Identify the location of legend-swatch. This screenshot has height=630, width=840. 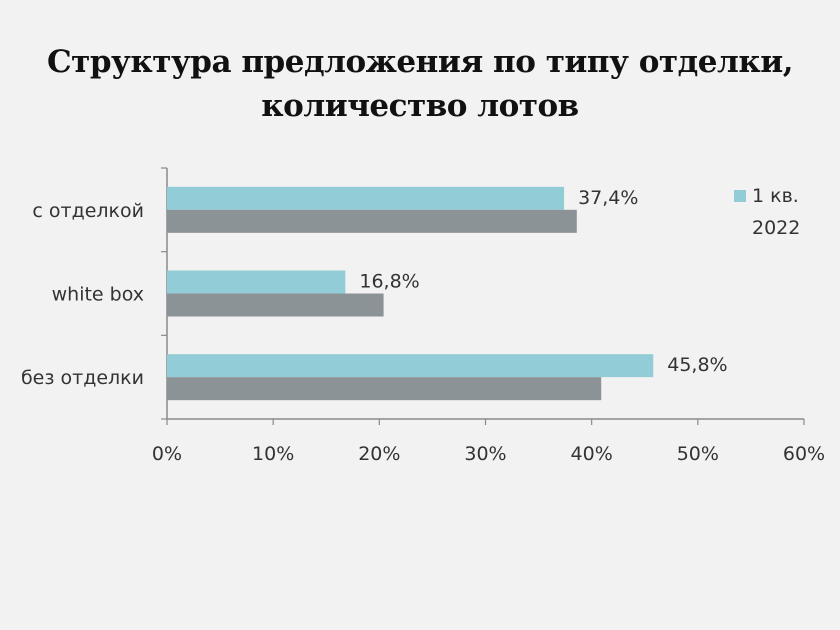
(740, 196).